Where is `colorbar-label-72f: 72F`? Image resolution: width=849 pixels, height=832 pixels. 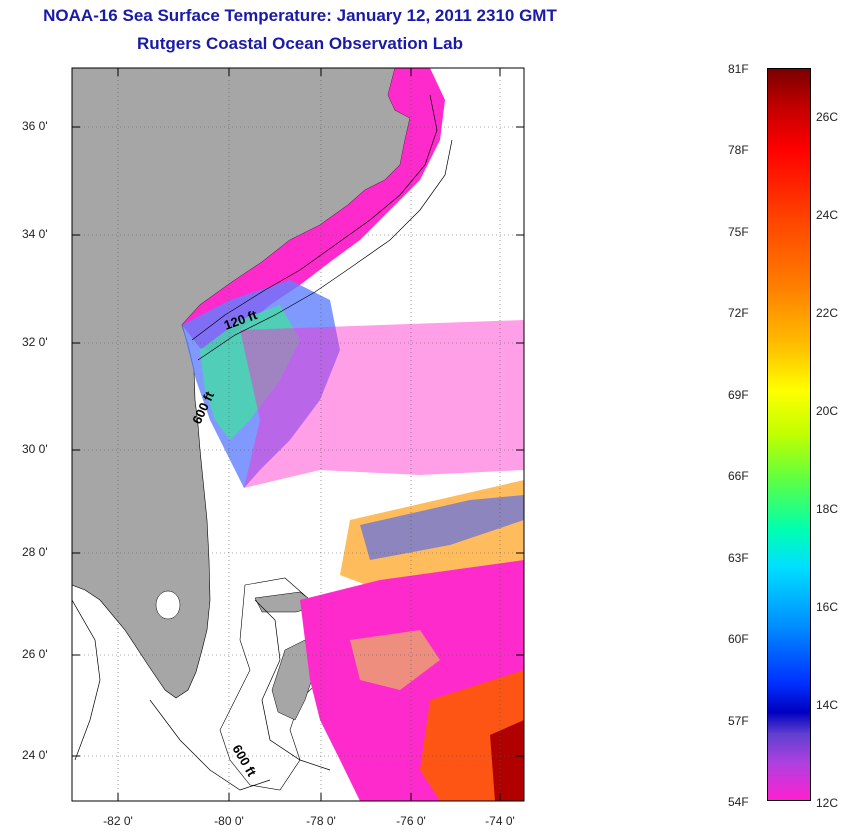 colorbar-label-72f: 72F is located at coordinates (738, 313).